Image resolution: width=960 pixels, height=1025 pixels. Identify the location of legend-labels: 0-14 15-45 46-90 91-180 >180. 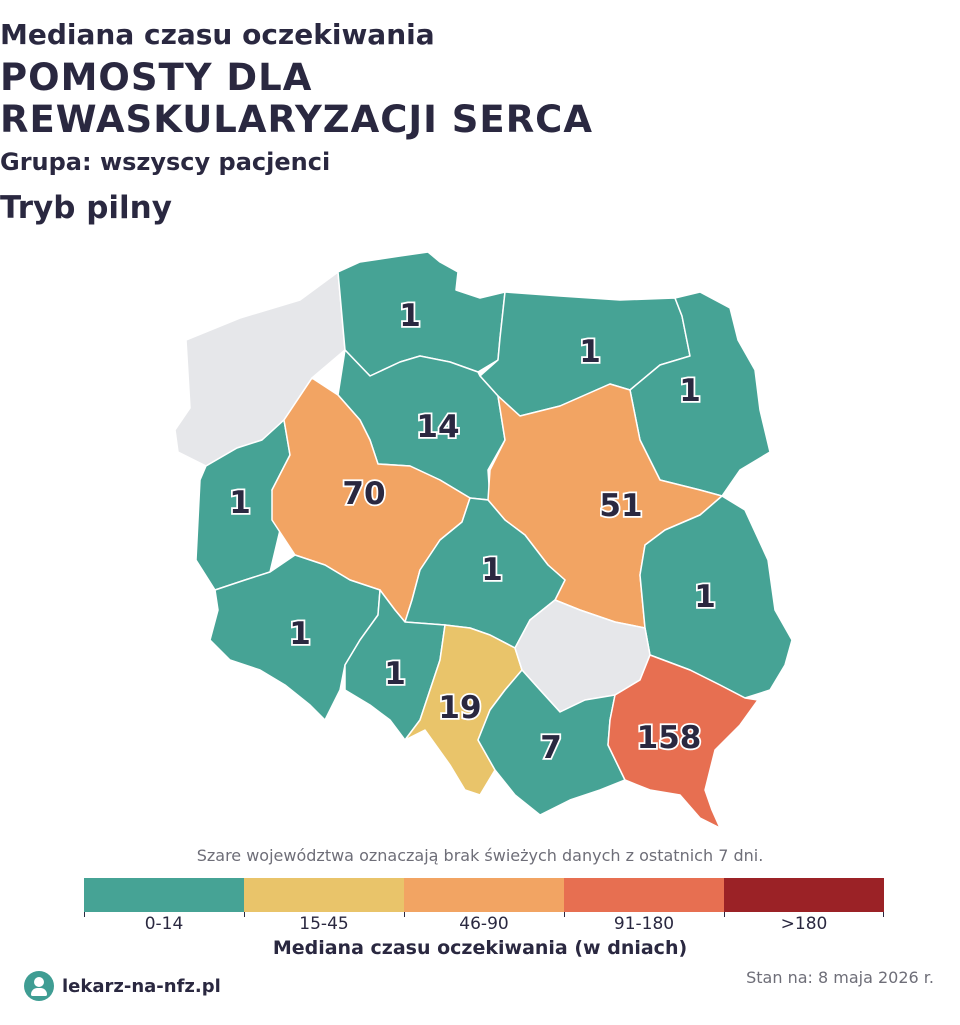
(484, 924).